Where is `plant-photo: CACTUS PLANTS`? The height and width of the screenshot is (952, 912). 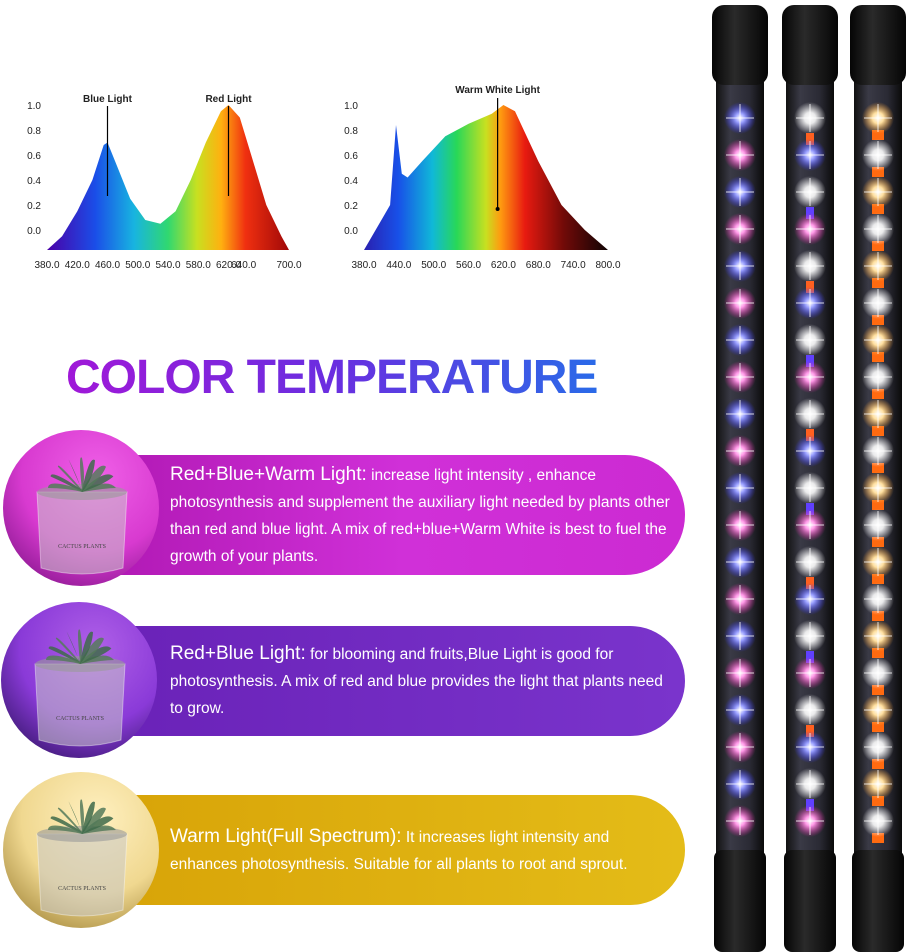
plant-photo: CACTUS PLANTS is located at coordinates (79, 680).